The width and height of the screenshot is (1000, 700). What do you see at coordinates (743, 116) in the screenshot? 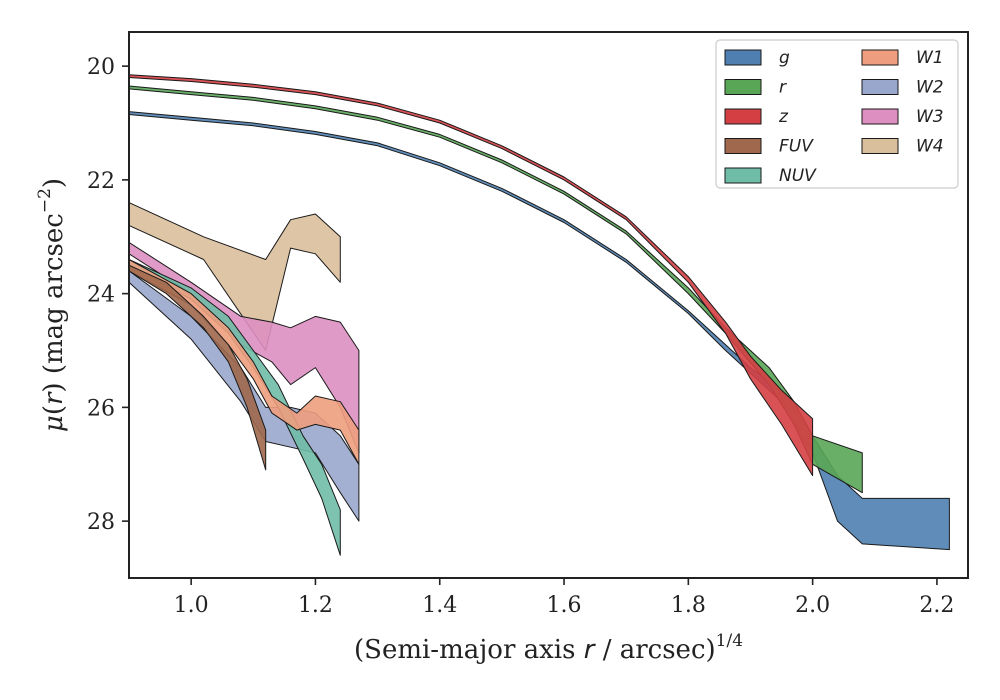
I see `legend-swatch-z` at bounding box center [743, 116].